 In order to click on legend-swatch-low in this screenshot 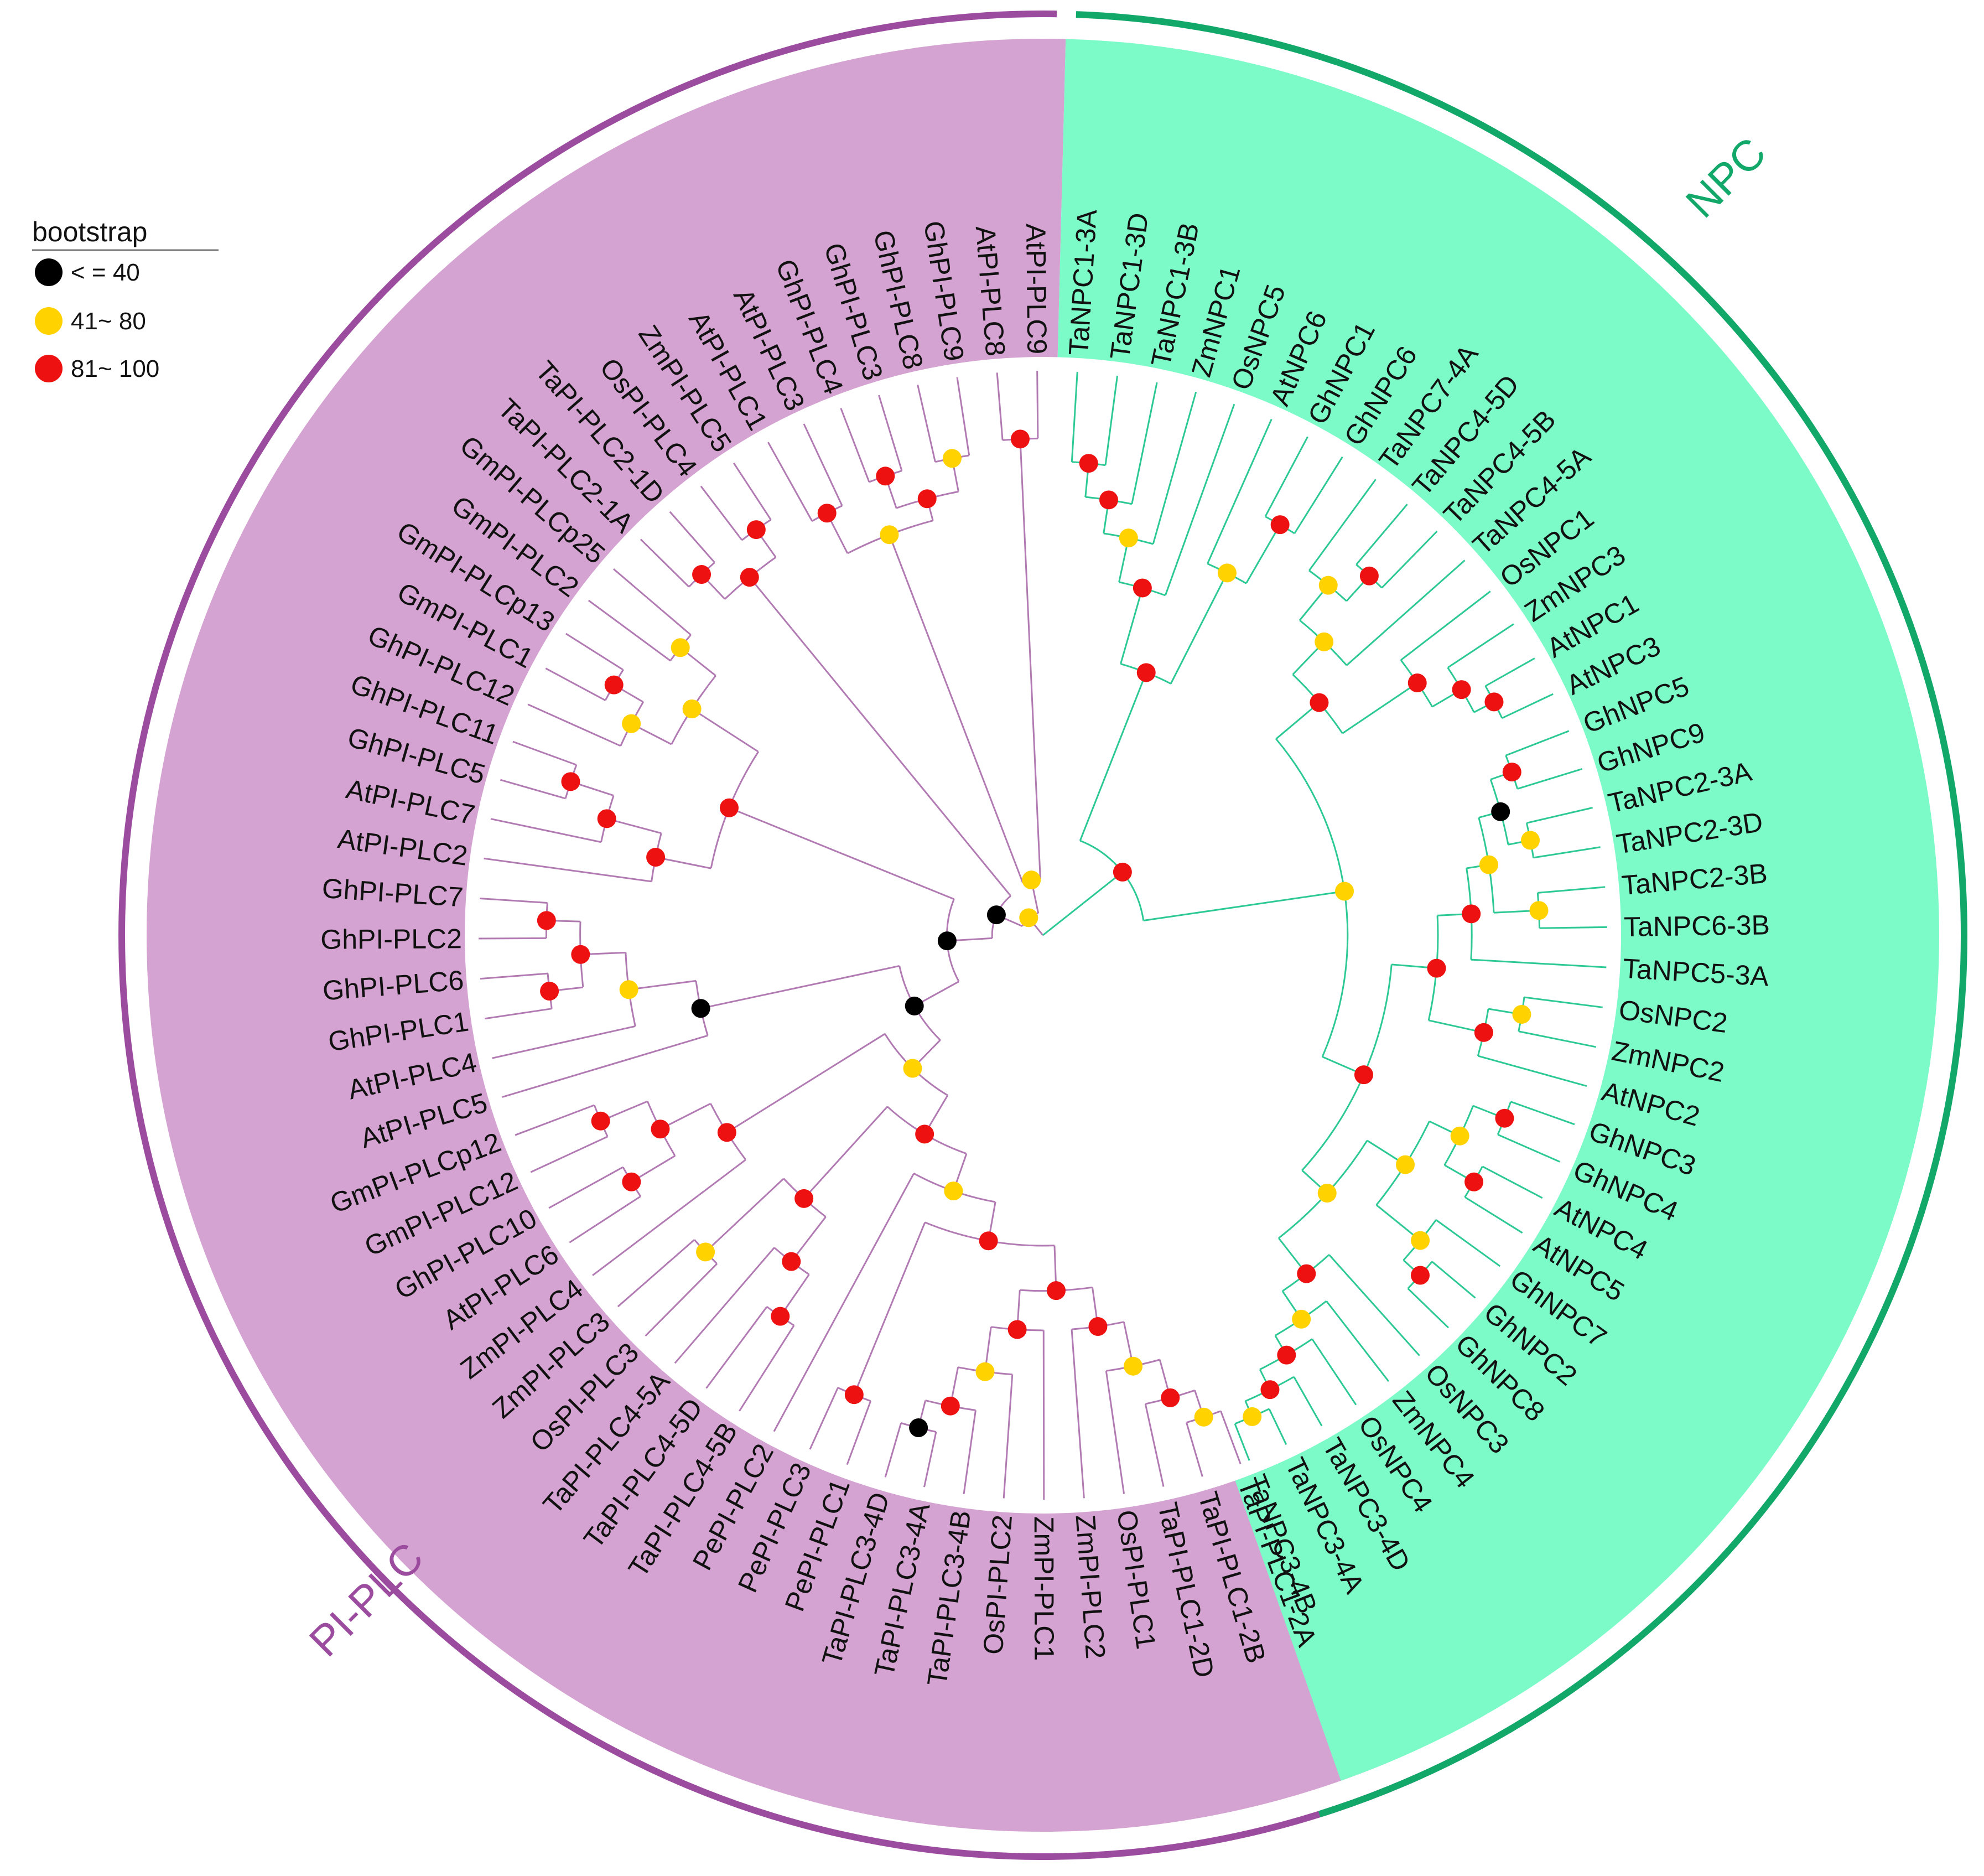, I will do `click(49, 272)`.